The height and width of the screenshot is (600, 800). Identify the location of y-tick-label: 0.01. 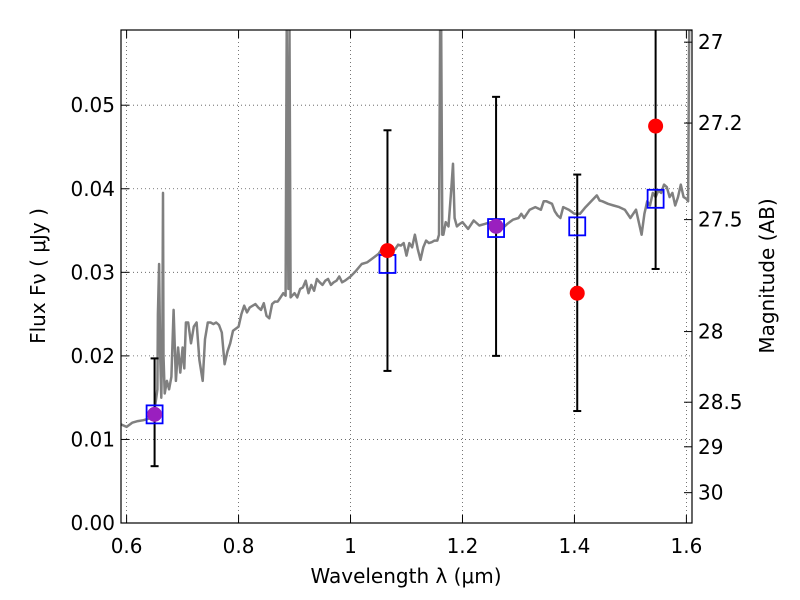
(92, 439).